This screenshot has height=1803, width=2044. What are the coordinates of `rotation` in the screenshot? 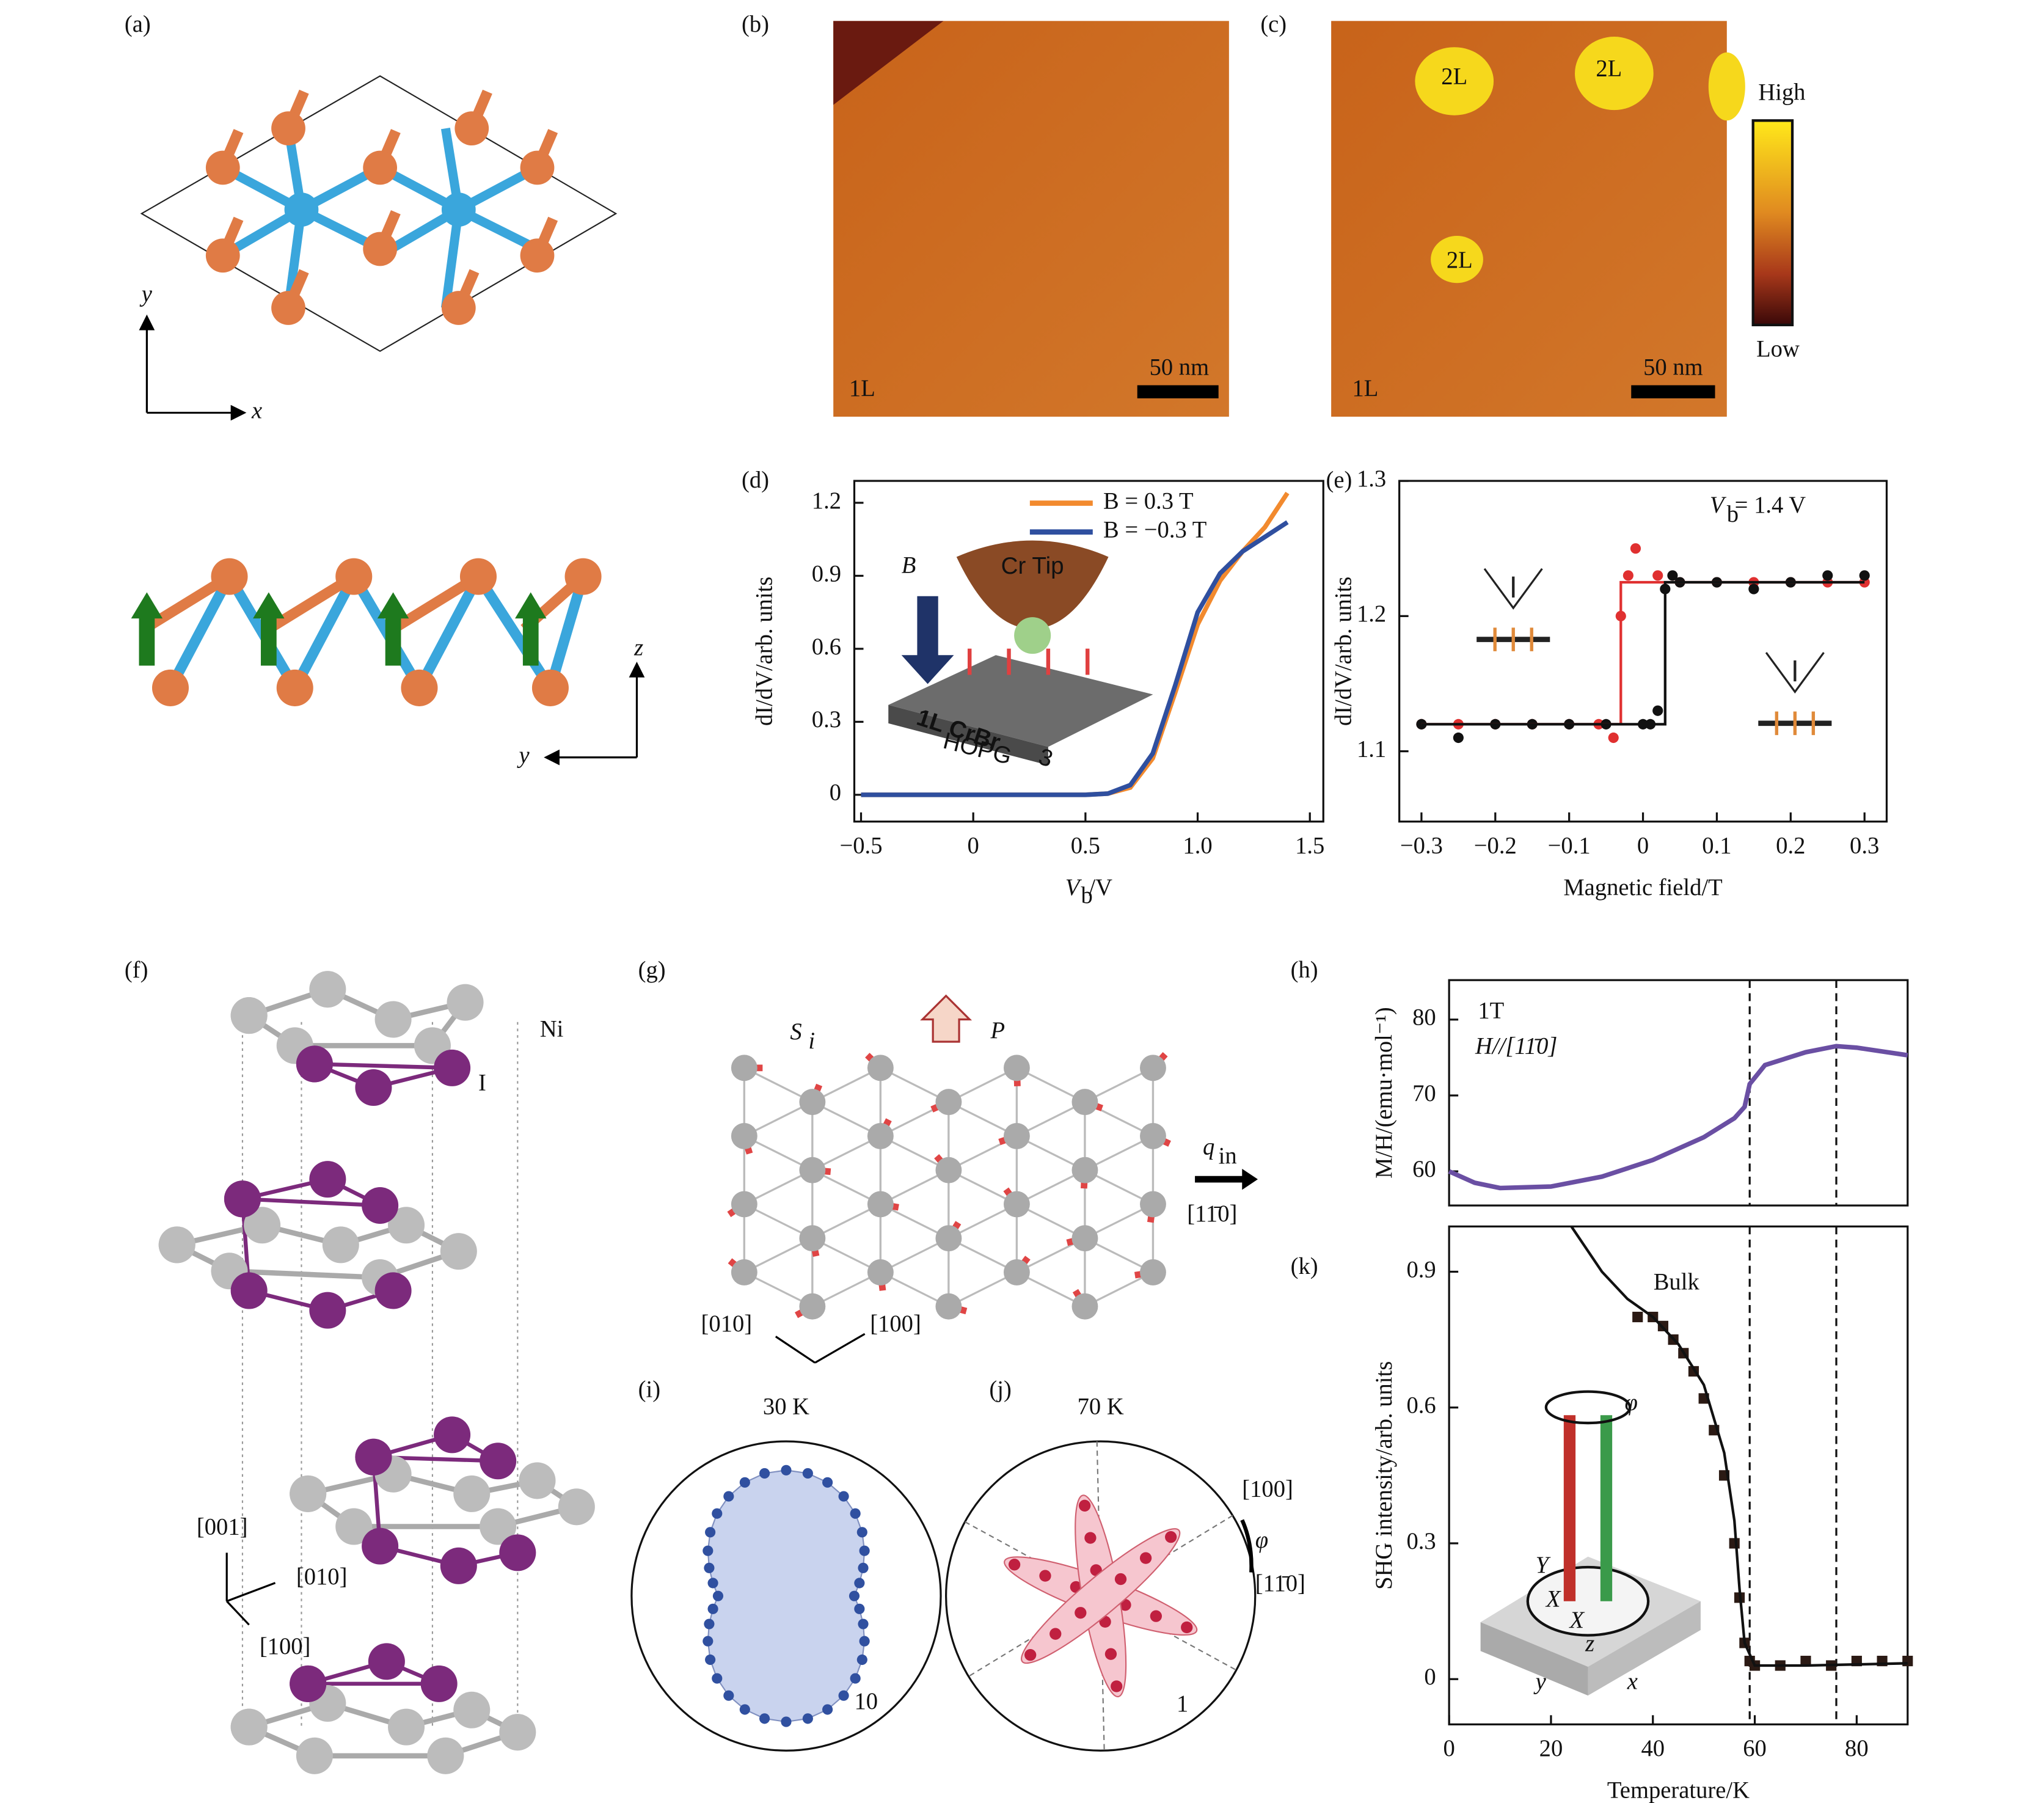 It's located at (1588, 1408).